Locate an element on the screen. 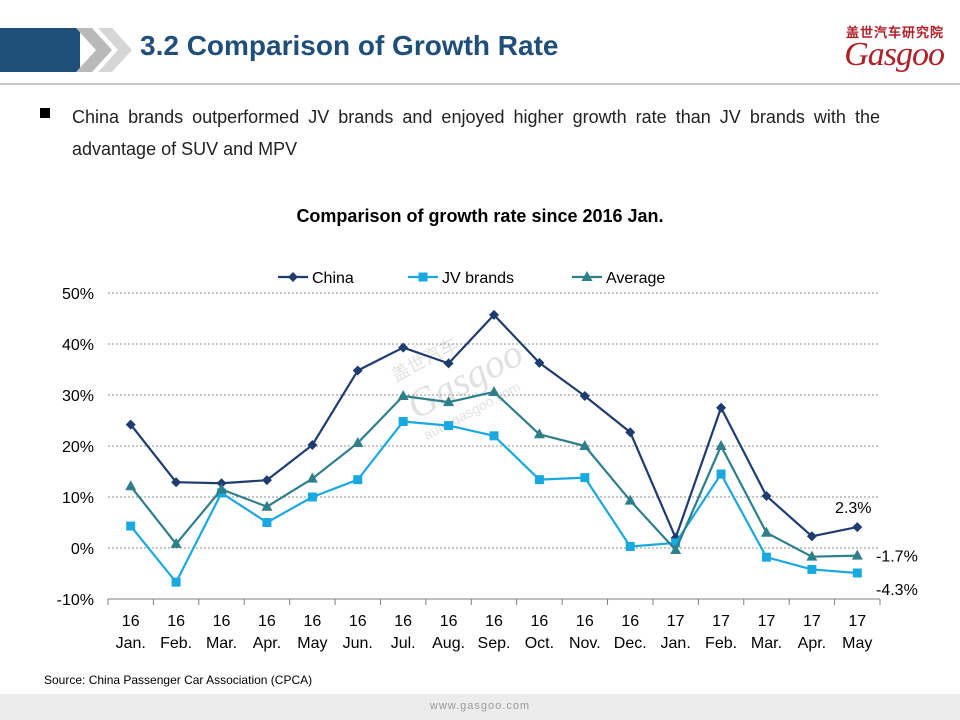  x-tick-label-month: Jun. is located at coordinates (358, 643).